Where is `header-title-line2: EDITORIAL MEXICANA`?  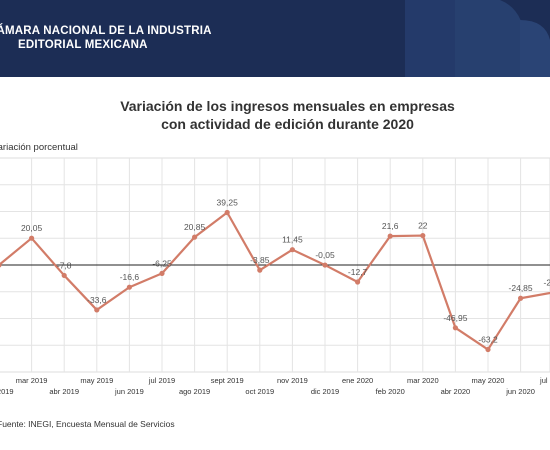
header-title-line2: EDITORIAL MEXICANA is located at coordinates (83, 45).